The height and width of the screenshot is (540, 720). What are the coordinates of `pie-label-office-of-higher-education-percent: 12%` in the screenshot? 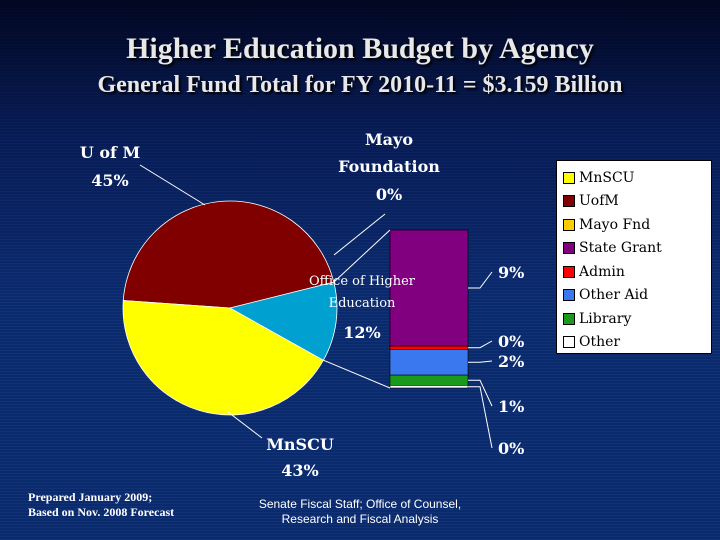 It's located at (361, 332).